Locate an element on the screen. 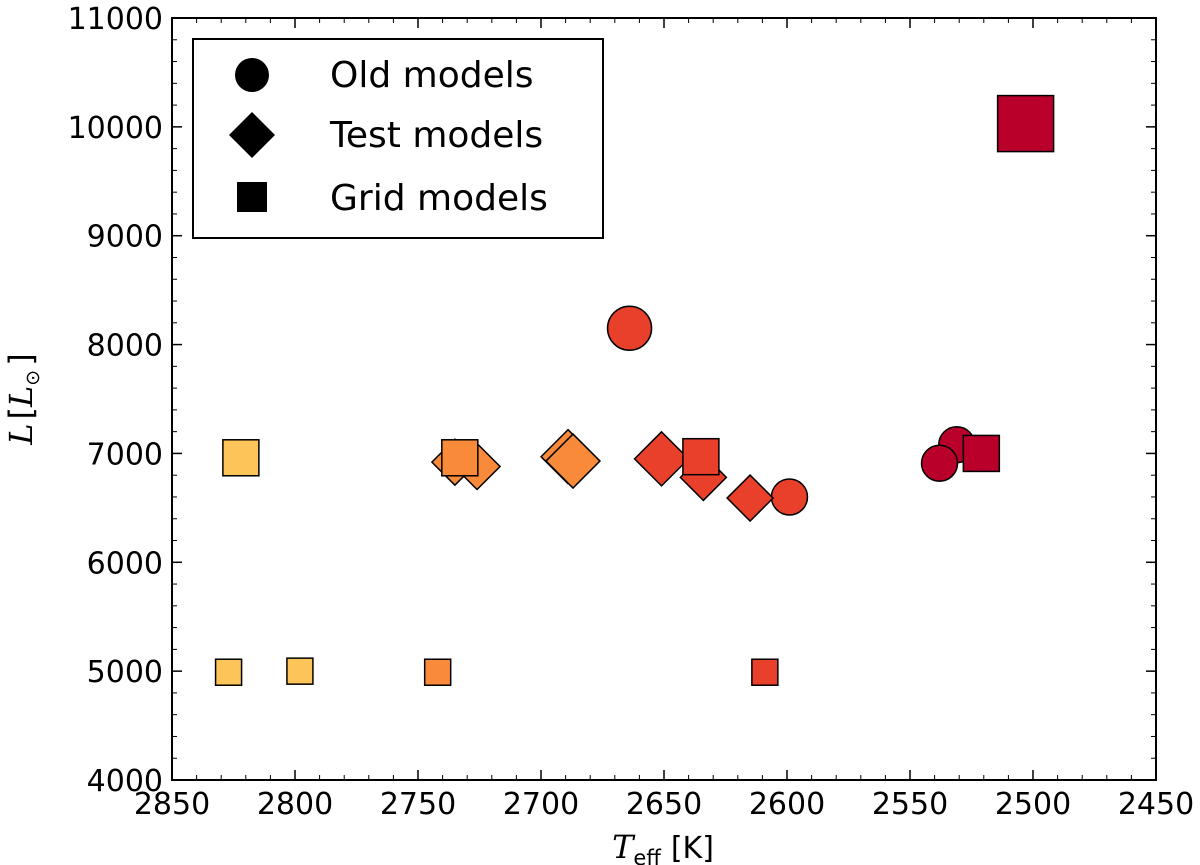  legend: Old models Test models Grid models is located at coordinates (398, 138).